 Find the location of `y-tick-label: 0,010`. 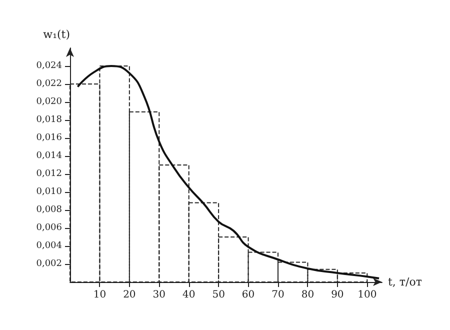

y-tick-label: 0,010 is located at coordinates (49, 192).